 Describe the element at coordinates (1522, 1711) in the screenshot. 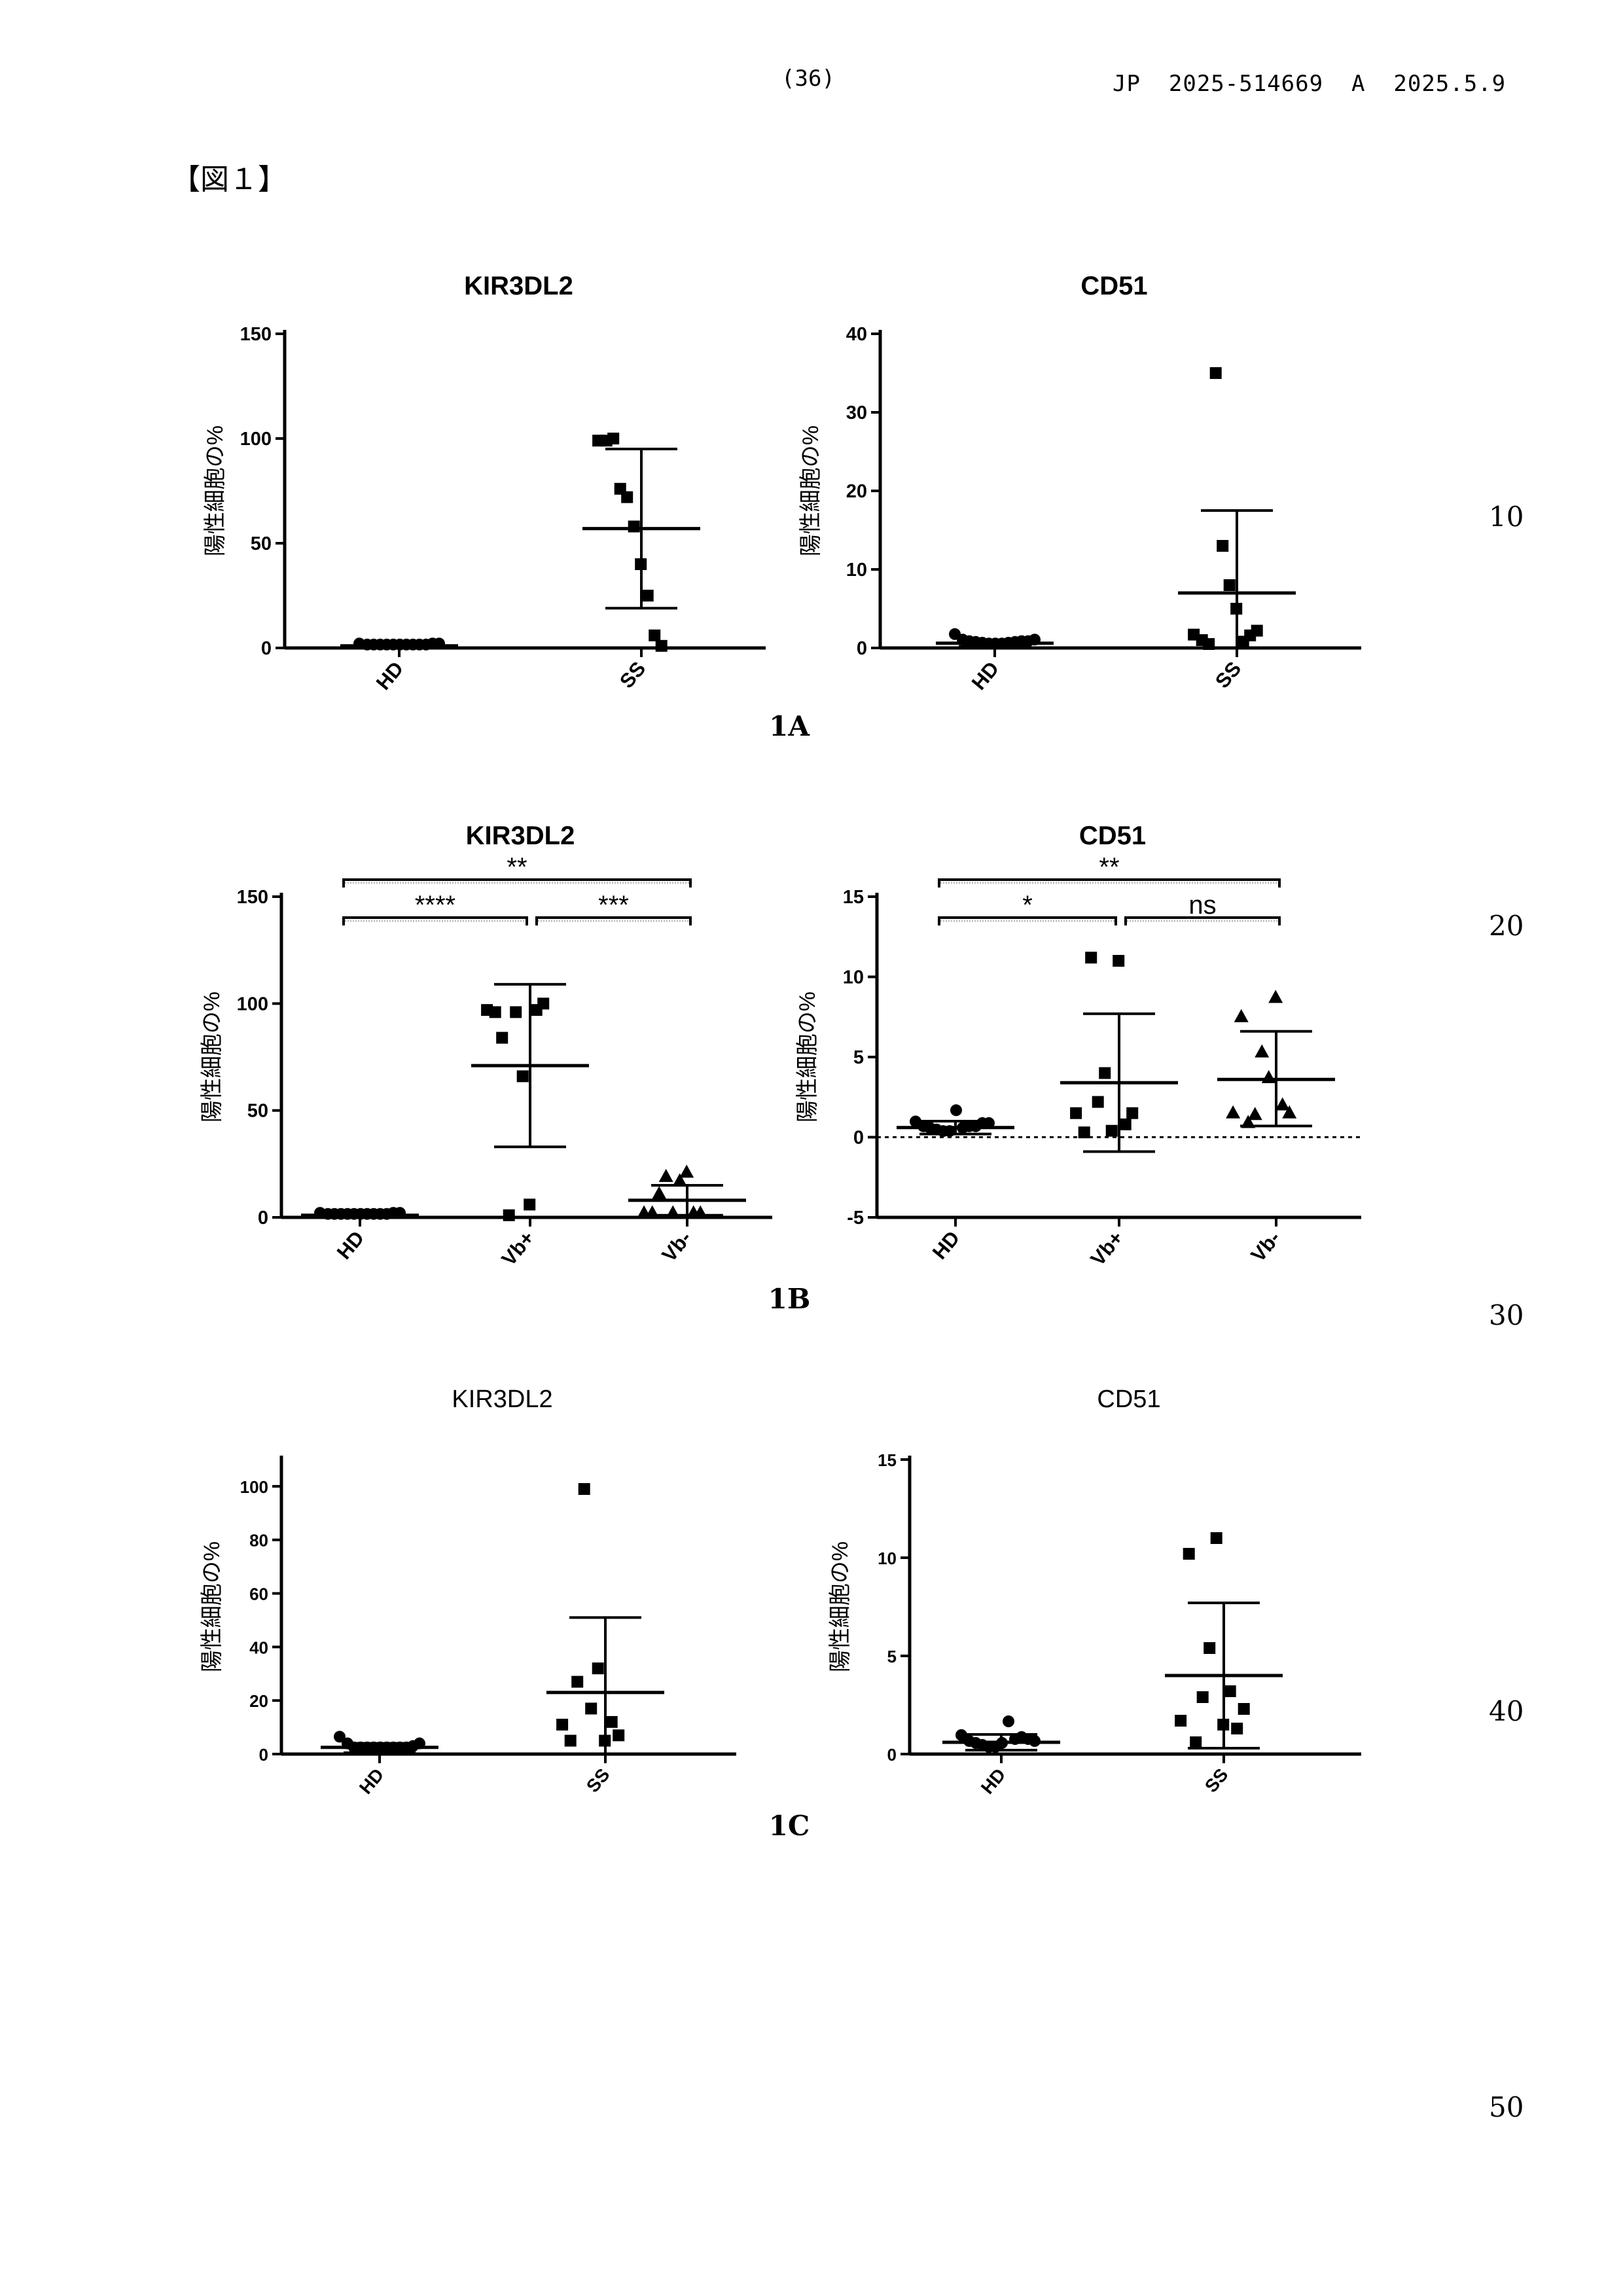

I see `line-number: 40` at that location.